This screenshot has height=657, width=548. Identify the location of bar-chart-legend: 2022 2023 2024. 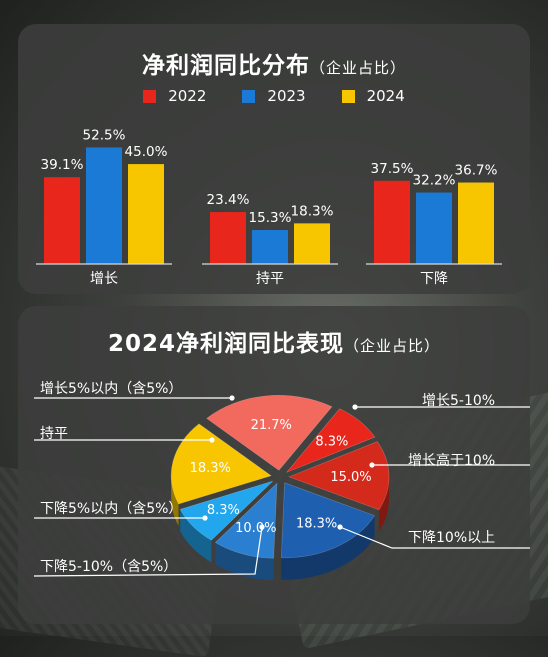
(274, 96).